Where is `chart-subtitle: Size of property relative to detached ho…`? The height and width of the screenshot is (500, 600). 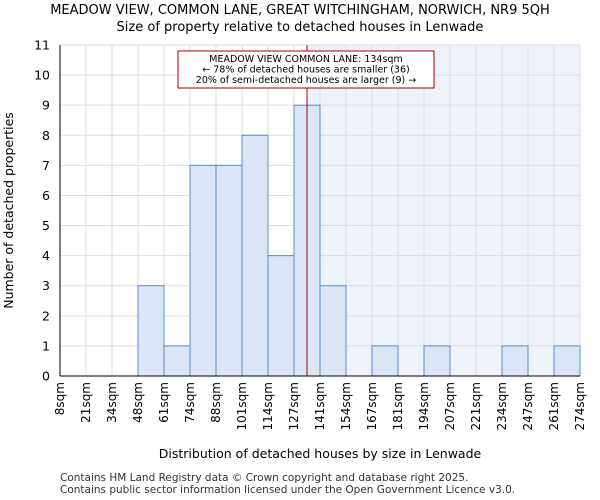
chart-subtitle: Size of property relative to detached ho… is located at coordinates (300, 27).